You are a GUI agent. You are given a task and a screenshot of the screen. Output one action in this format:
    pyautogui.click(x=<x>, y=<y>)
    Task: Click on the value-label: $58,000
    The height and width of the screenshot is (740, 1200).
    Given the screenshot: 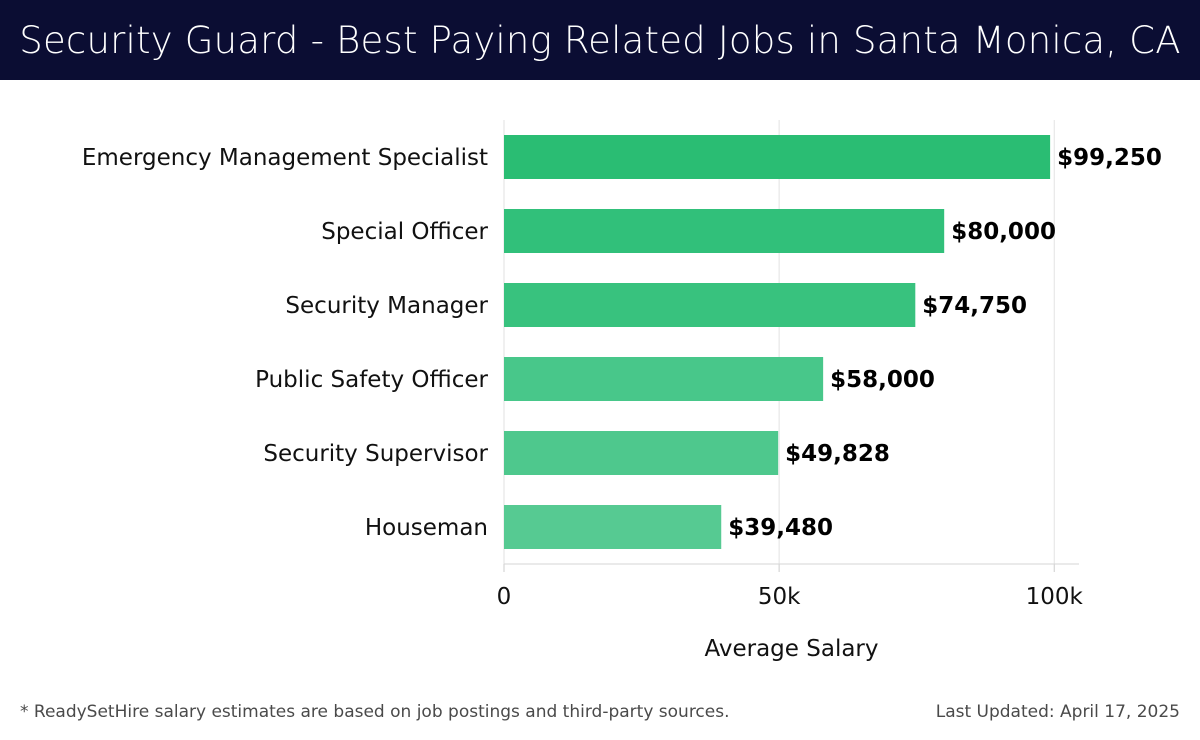 What is the action you would take?
    pyautogui.click(x=882, y=380)
    